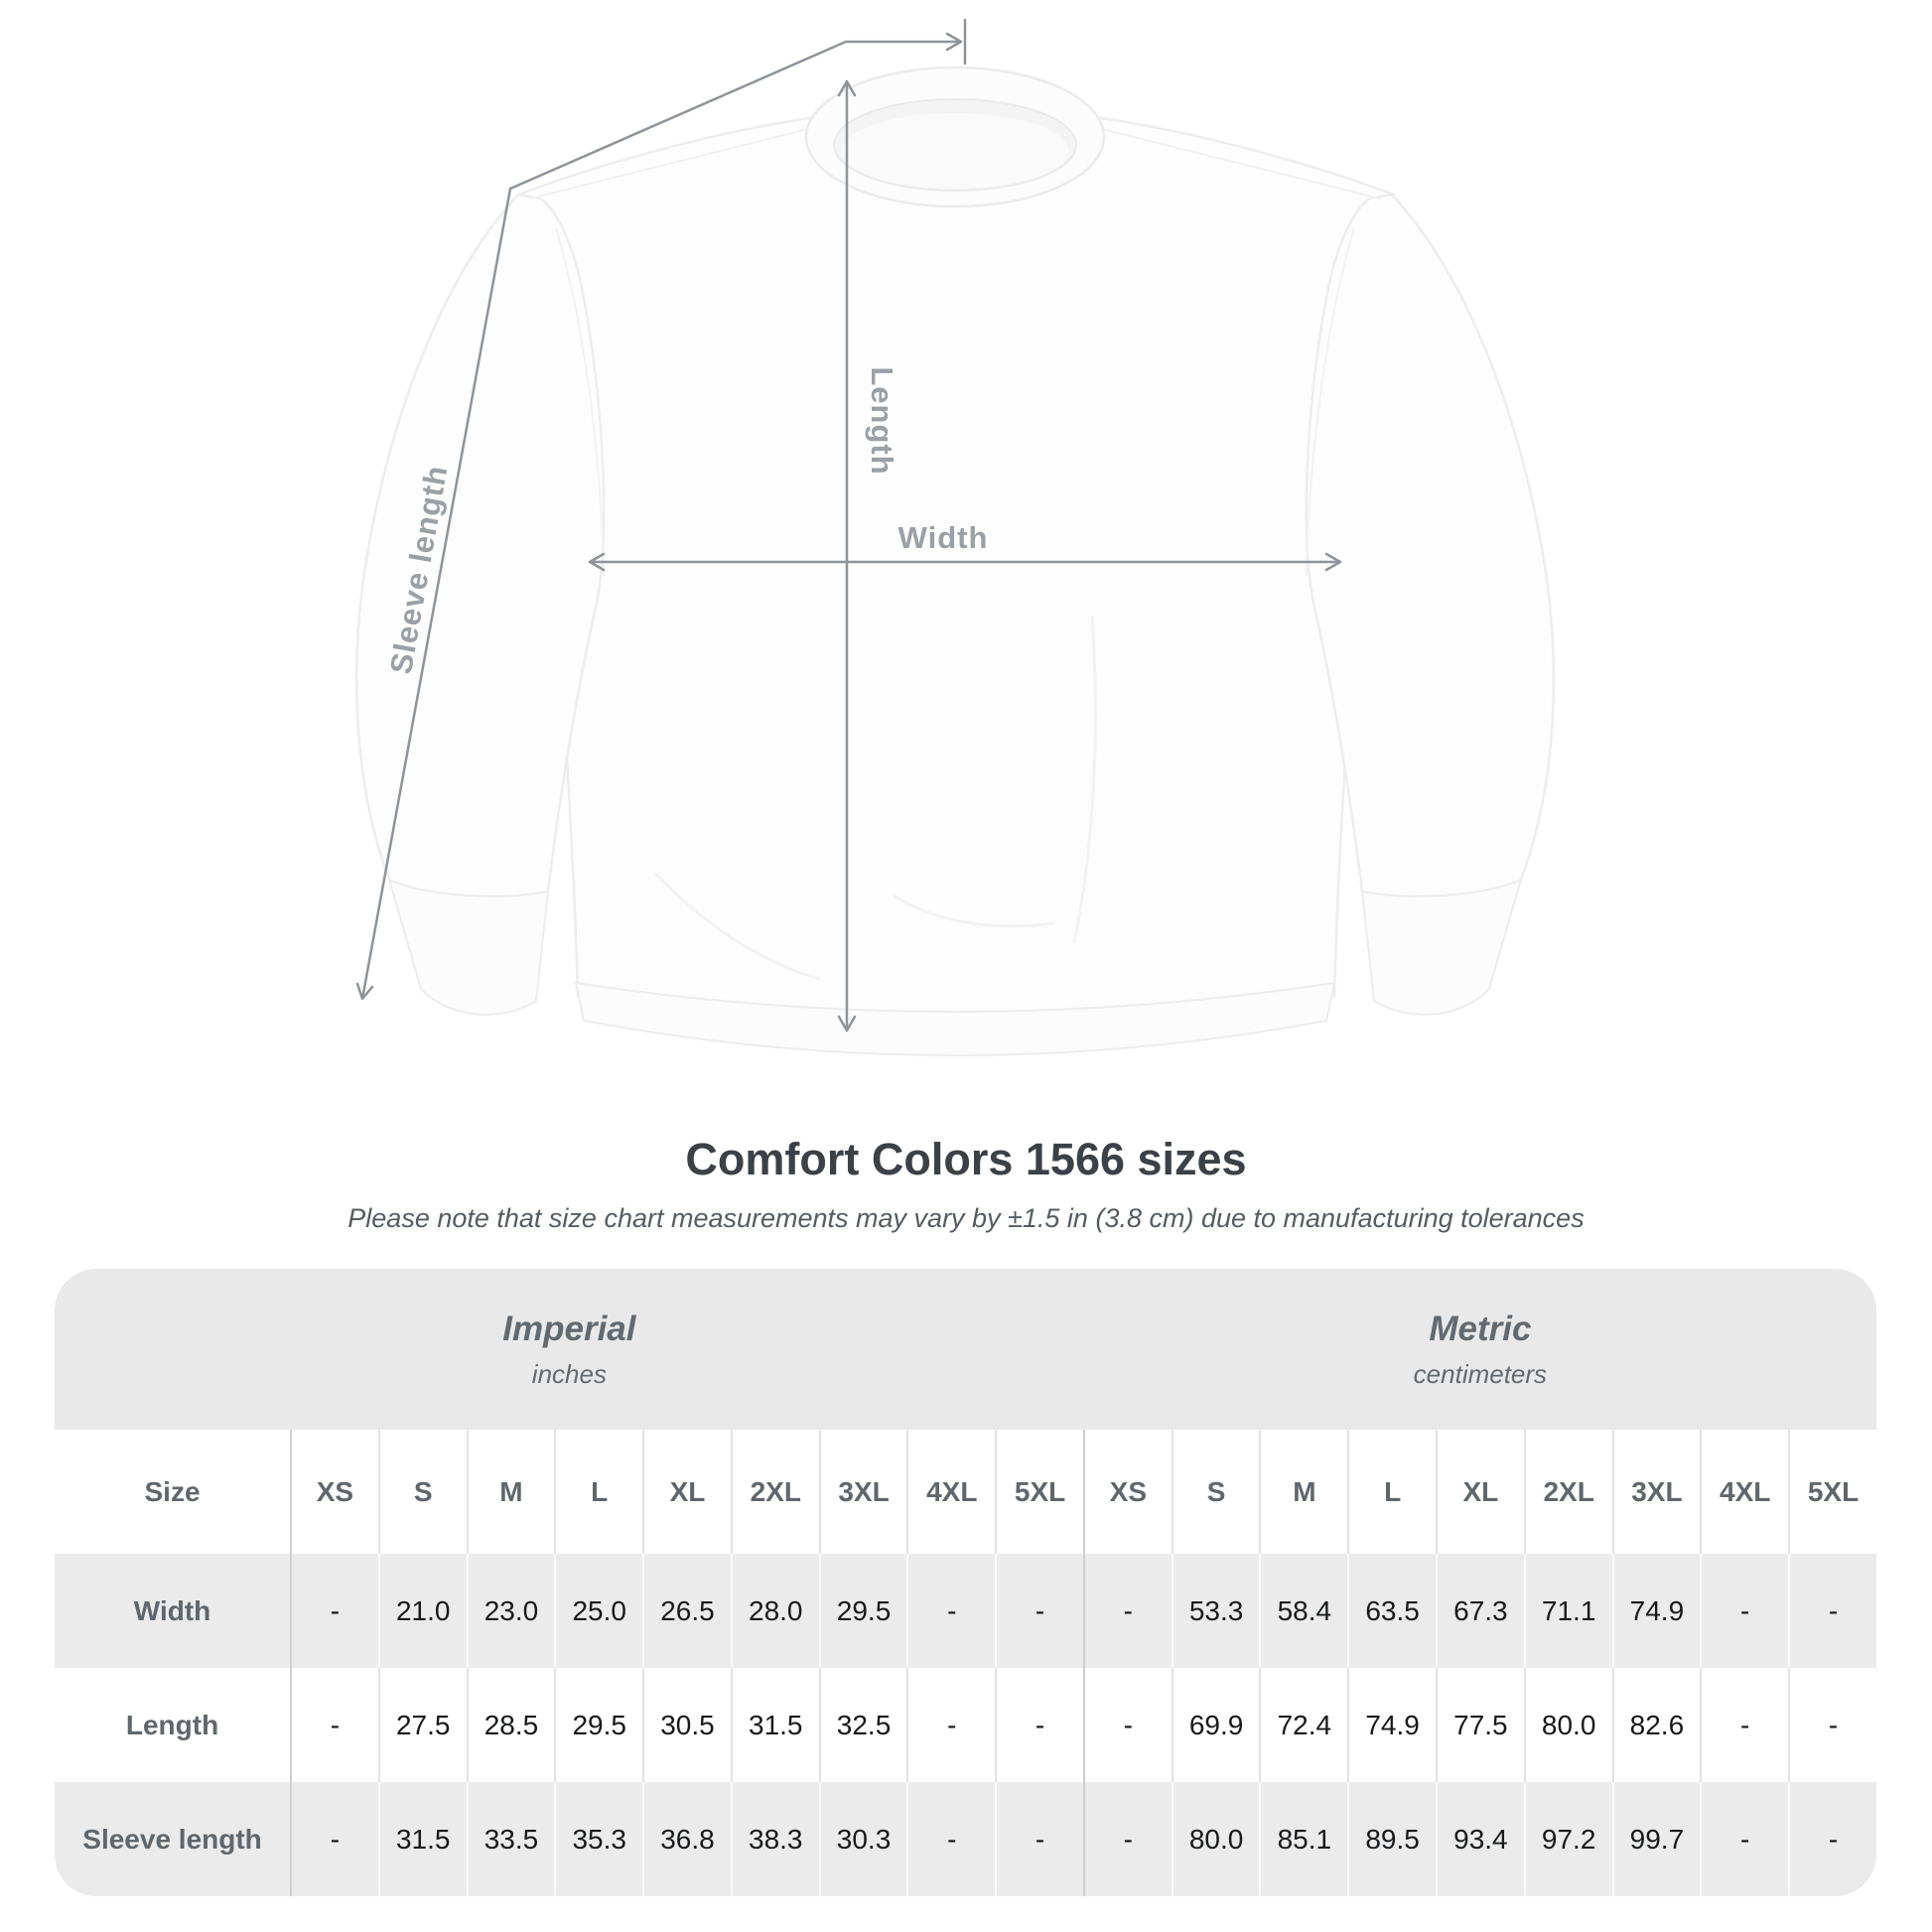 The image size is (1932, 1932). Describe the element at coordinates (569, 1329) in the screenshot. I see `unit-imperial-name: Imperial` at that location.